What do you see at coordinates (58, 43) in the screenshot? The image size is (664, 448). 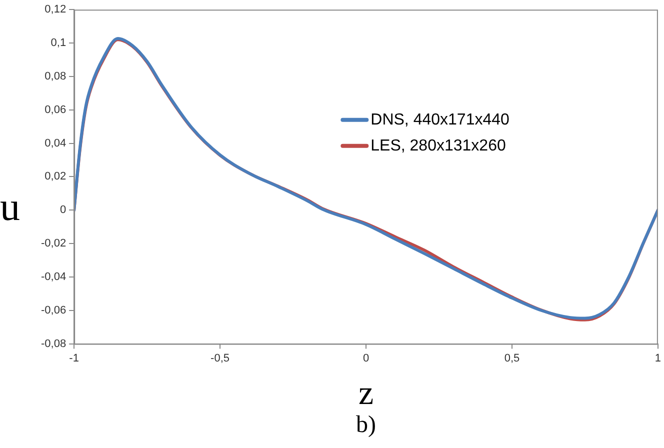 I see `y-tick-label: 0,1` at bounding box center [58, 43].